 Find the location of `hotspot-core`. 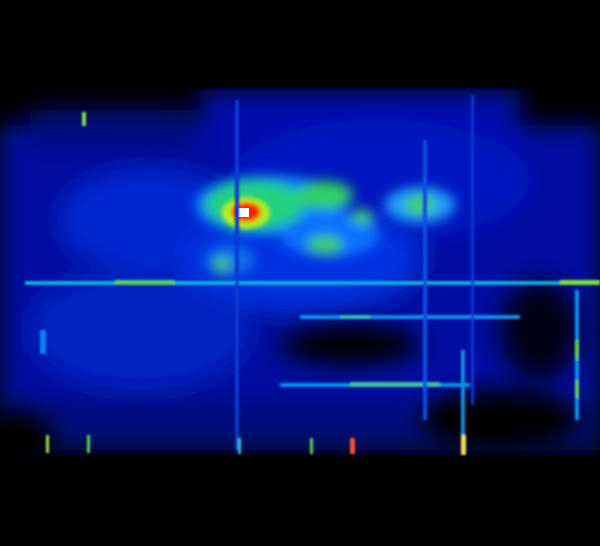

hotspot-core is located at coordinates (243, 212).